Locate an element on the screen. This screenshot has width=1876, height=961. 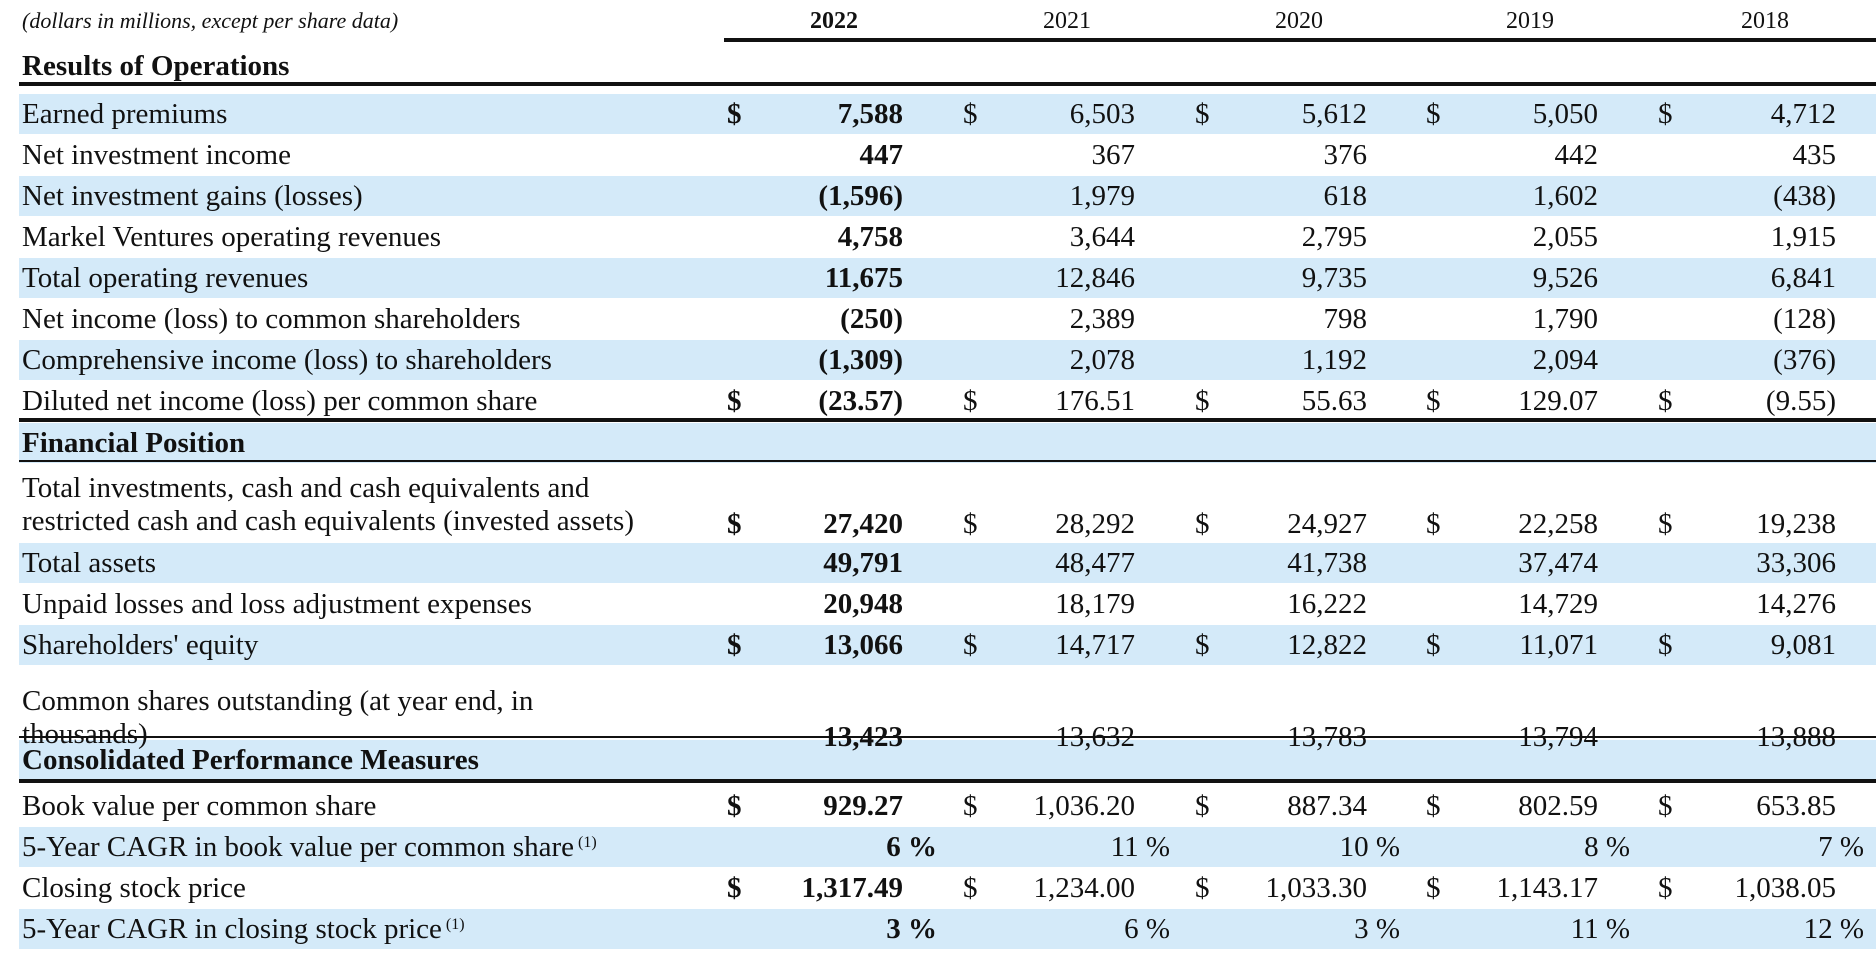
value-cell-2022: (1,309) is located at coordinates (860, 360).